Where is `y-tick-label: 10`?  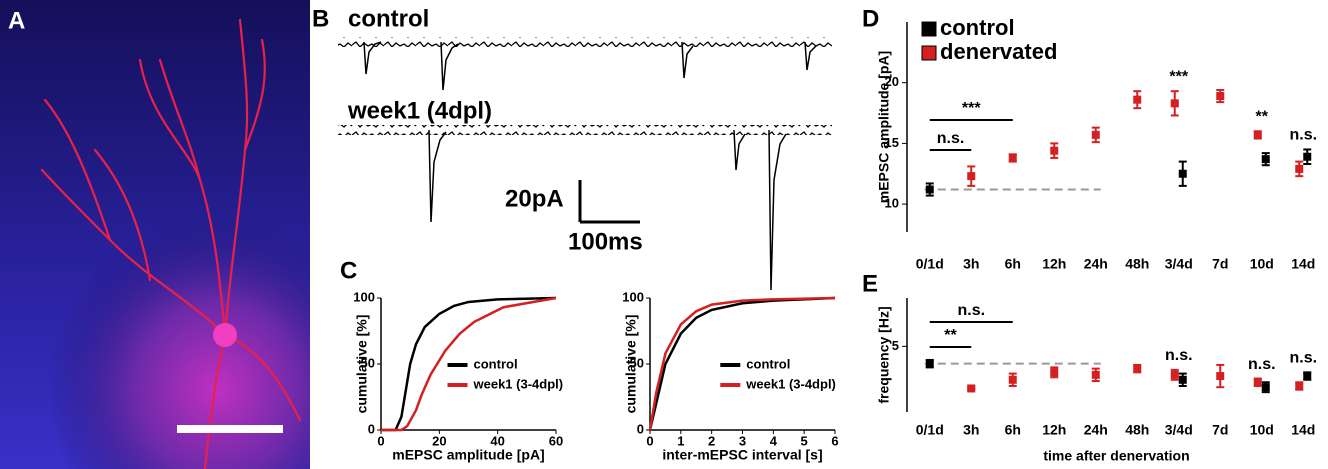 y-tick-label: 10 is located at coordinates (892, 203).